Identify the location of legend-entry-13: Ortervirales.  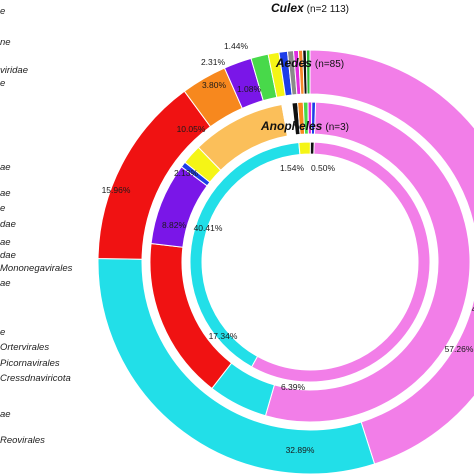
(24, 347).